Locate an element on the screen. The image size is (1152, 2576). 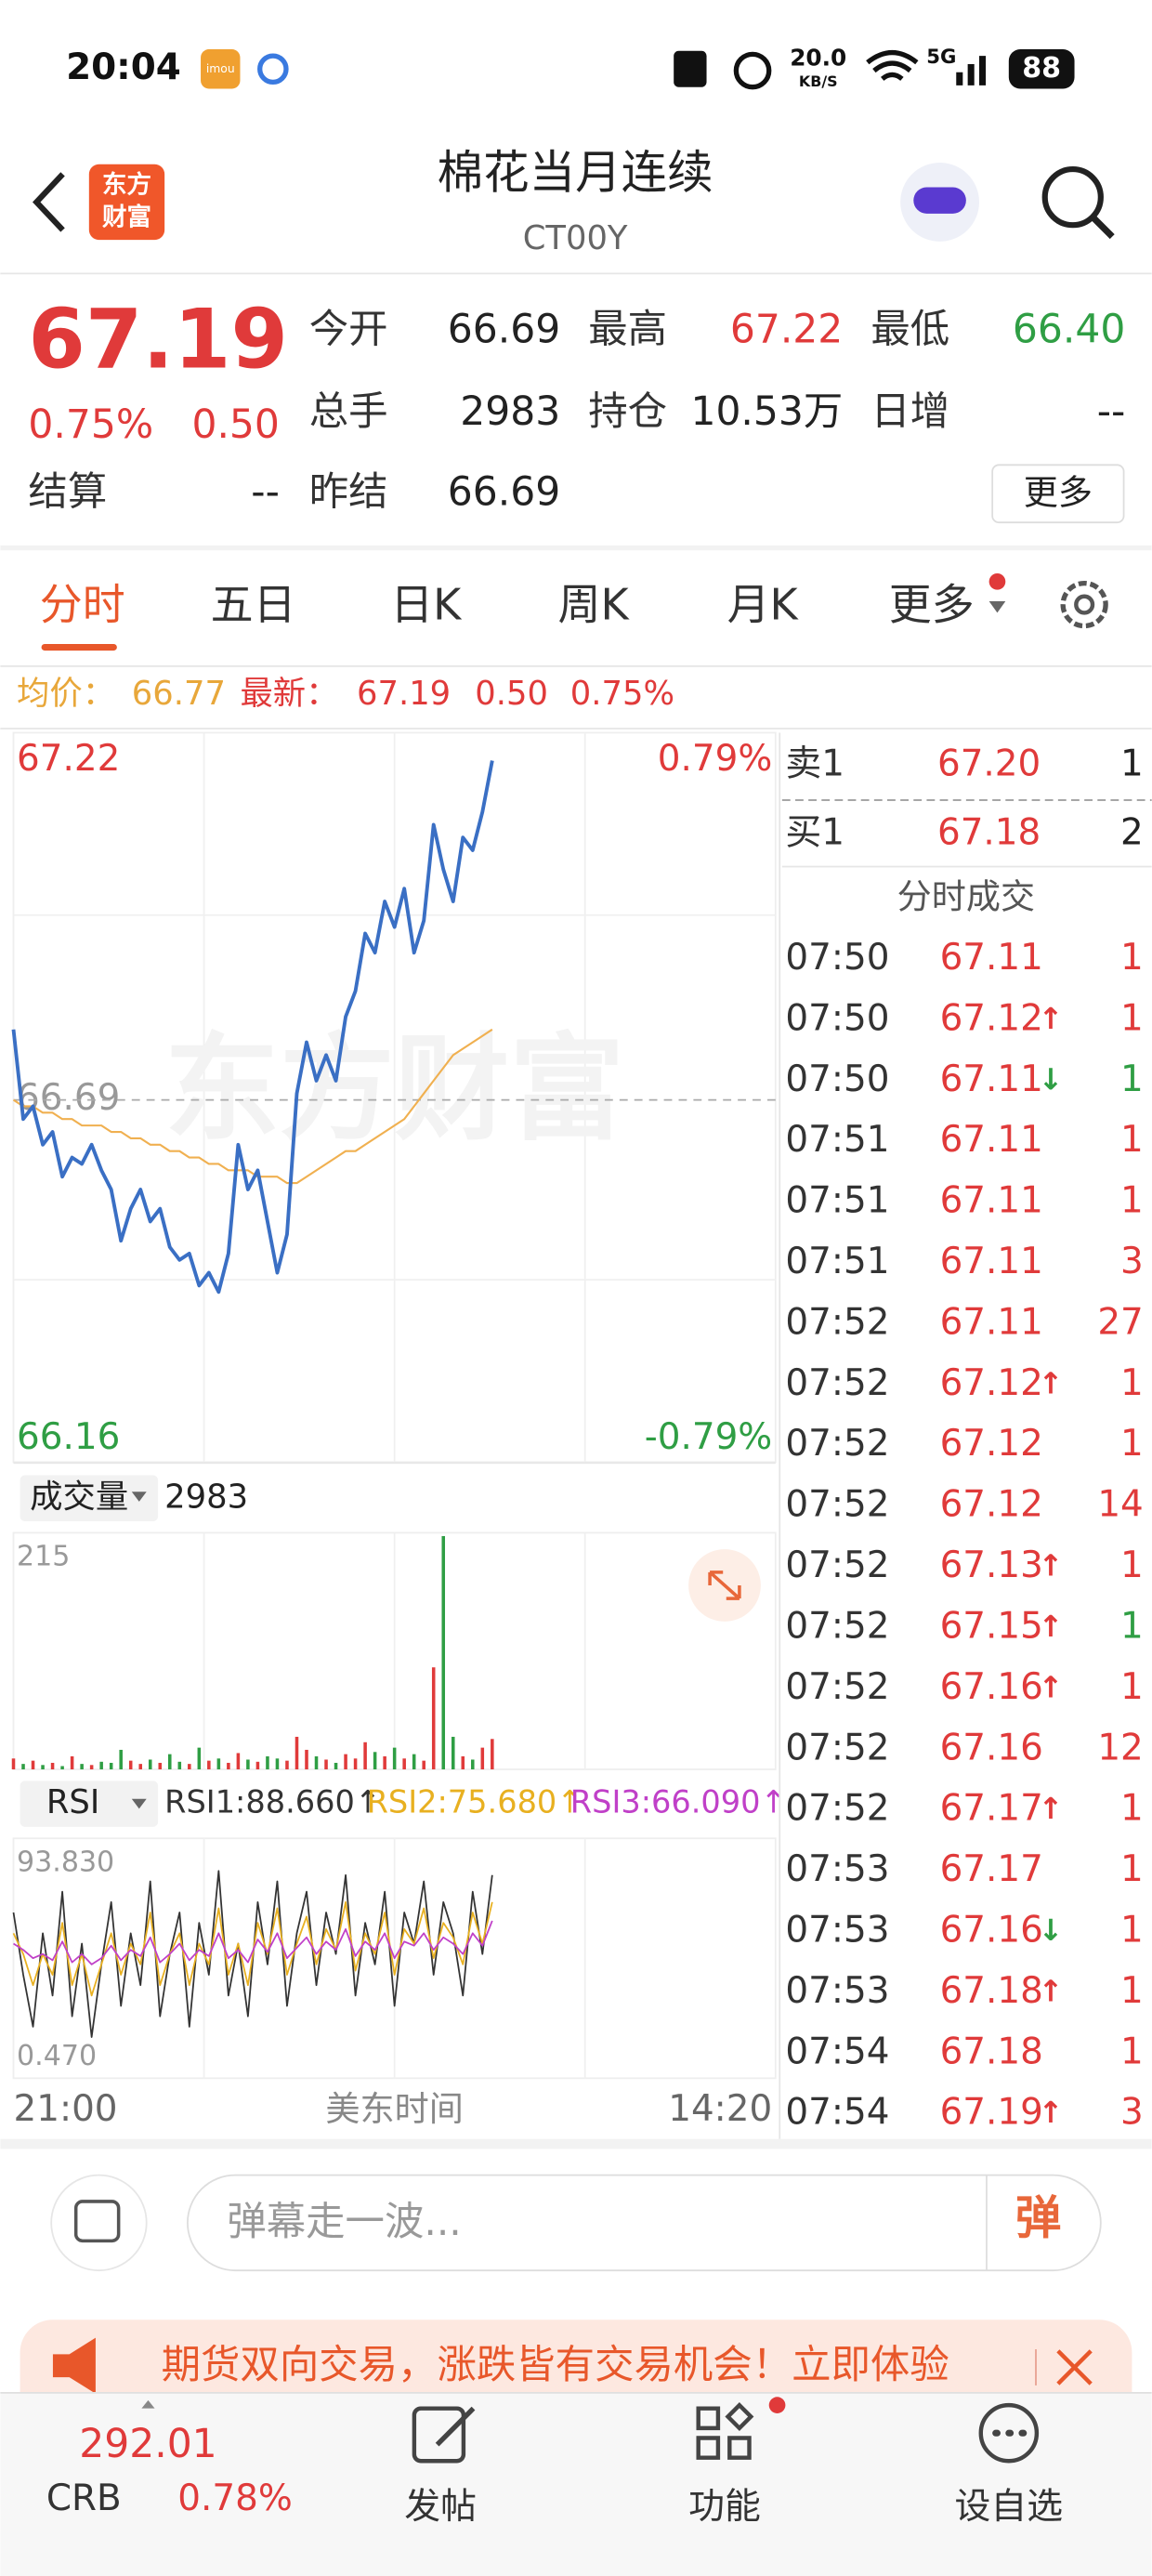
megaphone-icon is located at coordinates (74, 2365).